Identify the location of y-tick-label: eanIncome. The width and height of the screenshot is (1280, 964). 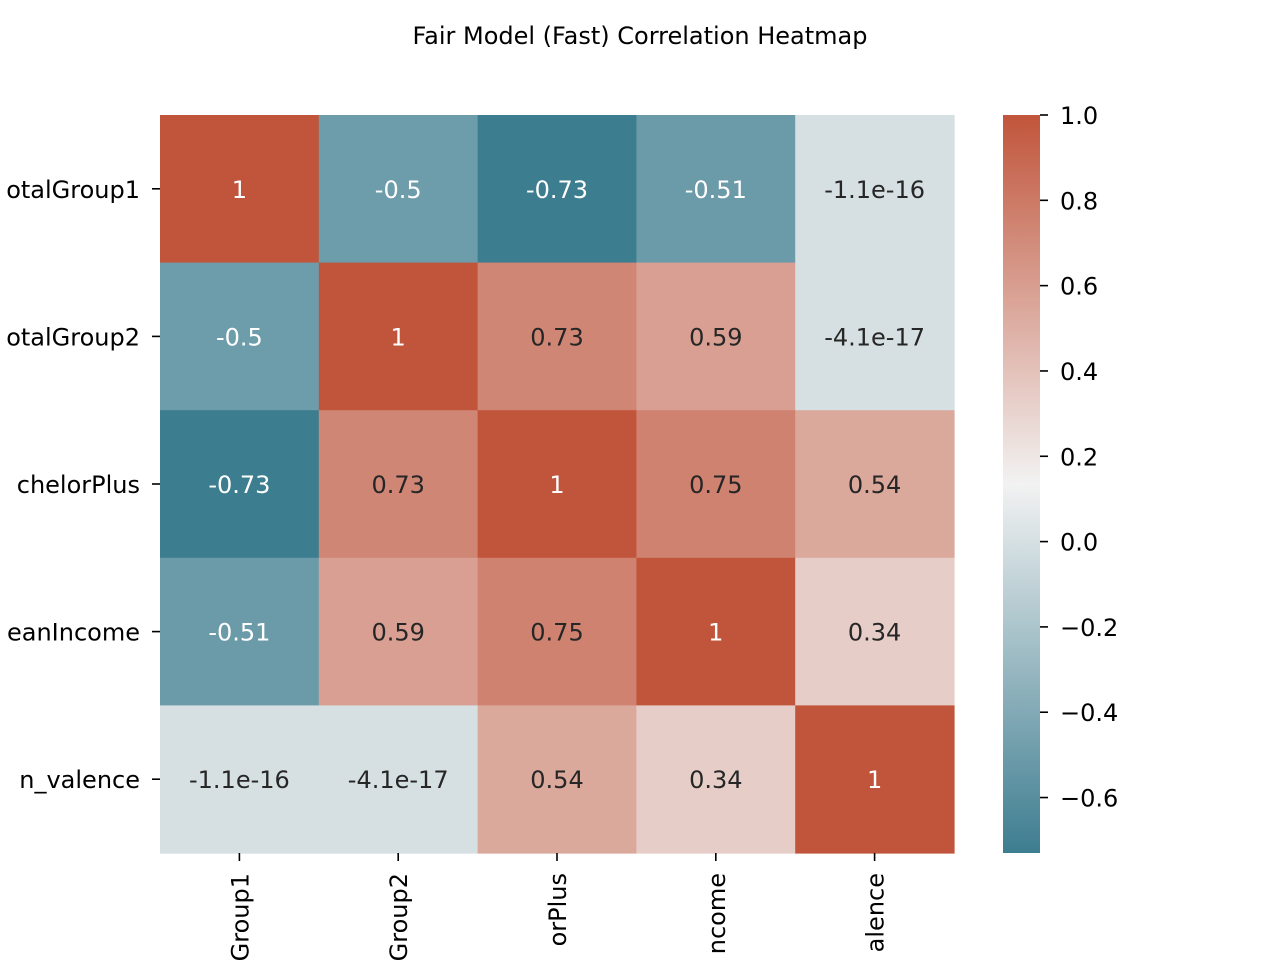
(73, 633).